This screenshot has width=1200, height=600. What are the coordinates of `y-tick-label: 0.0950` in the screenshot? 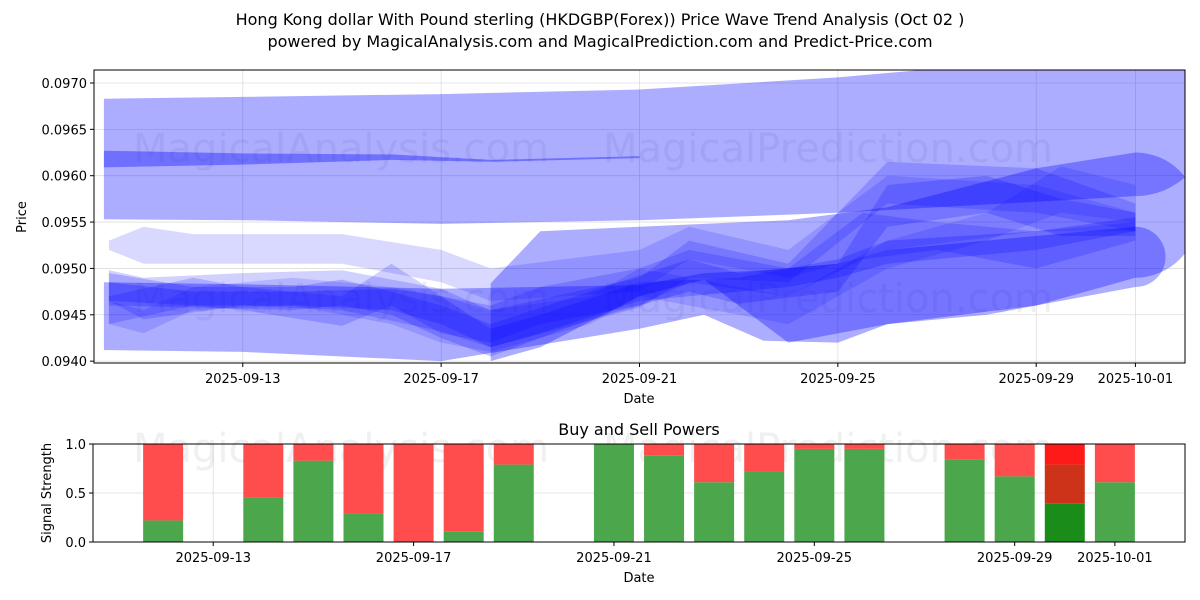 It's located at (65, 269).